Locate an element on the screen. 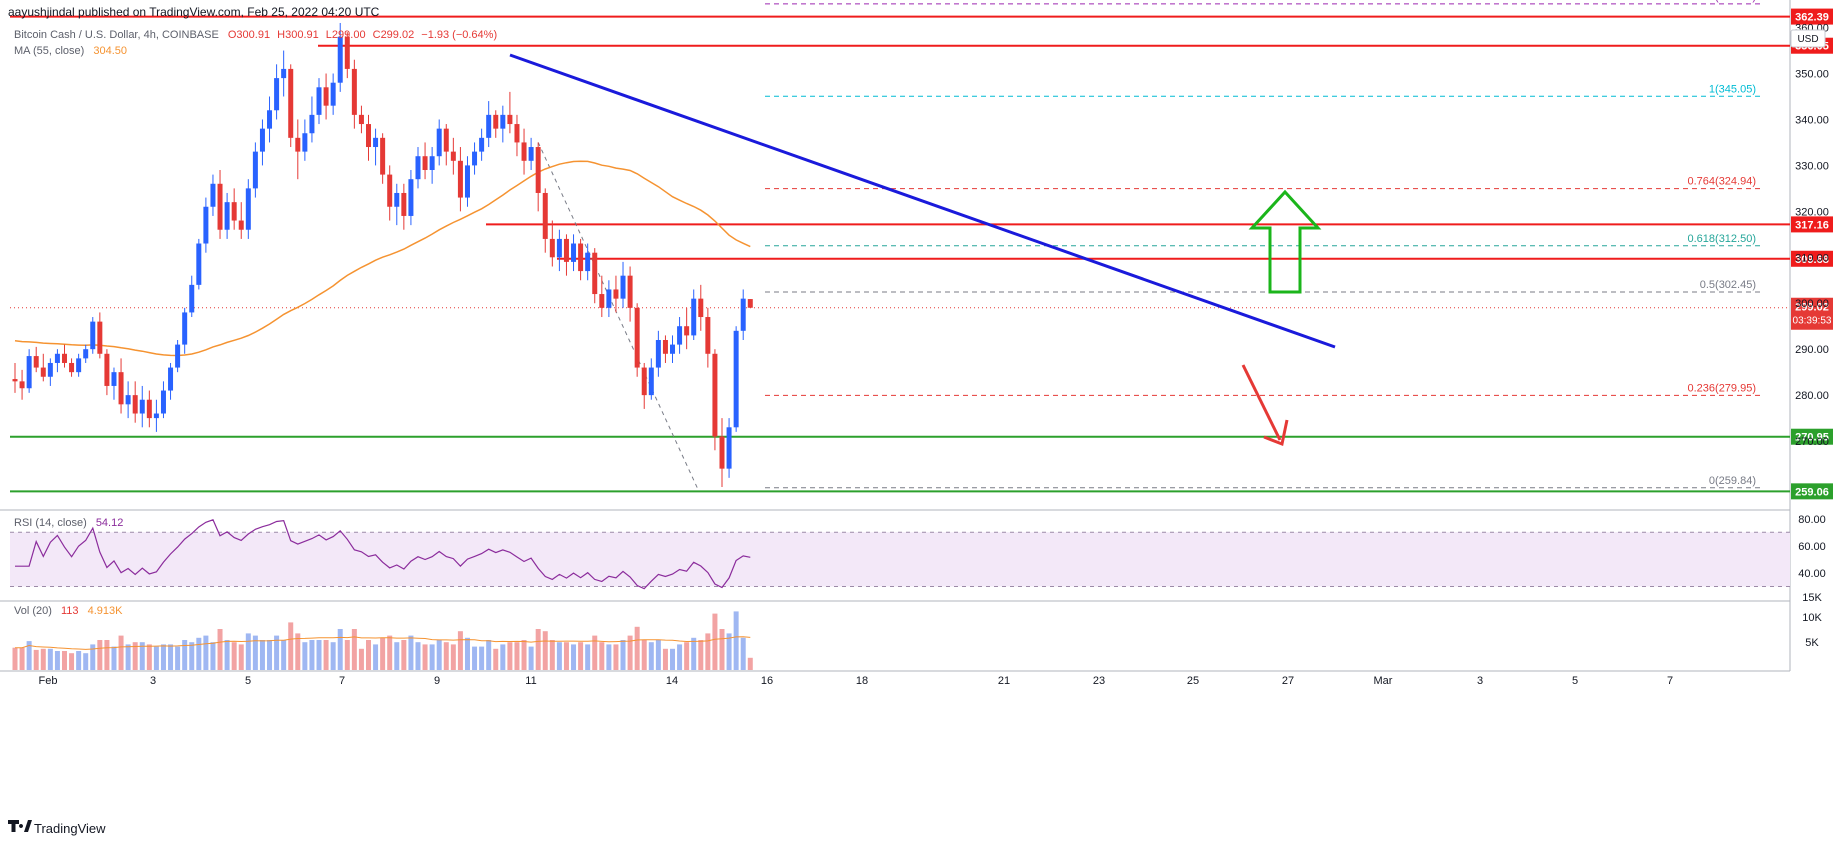  price-tick: 290.00 is located at coordinates (1812, 350).